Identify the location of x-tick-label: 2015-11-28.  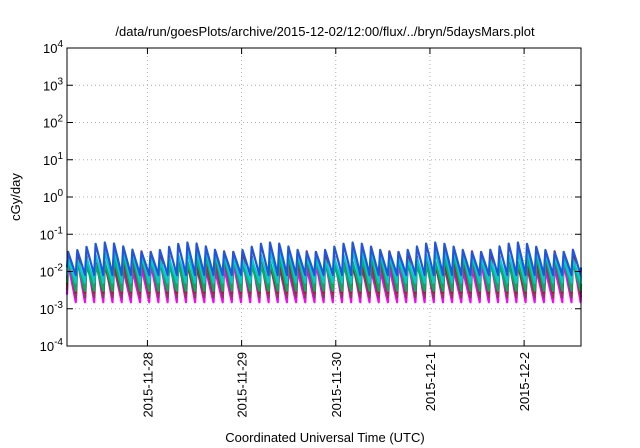
(147, 385).